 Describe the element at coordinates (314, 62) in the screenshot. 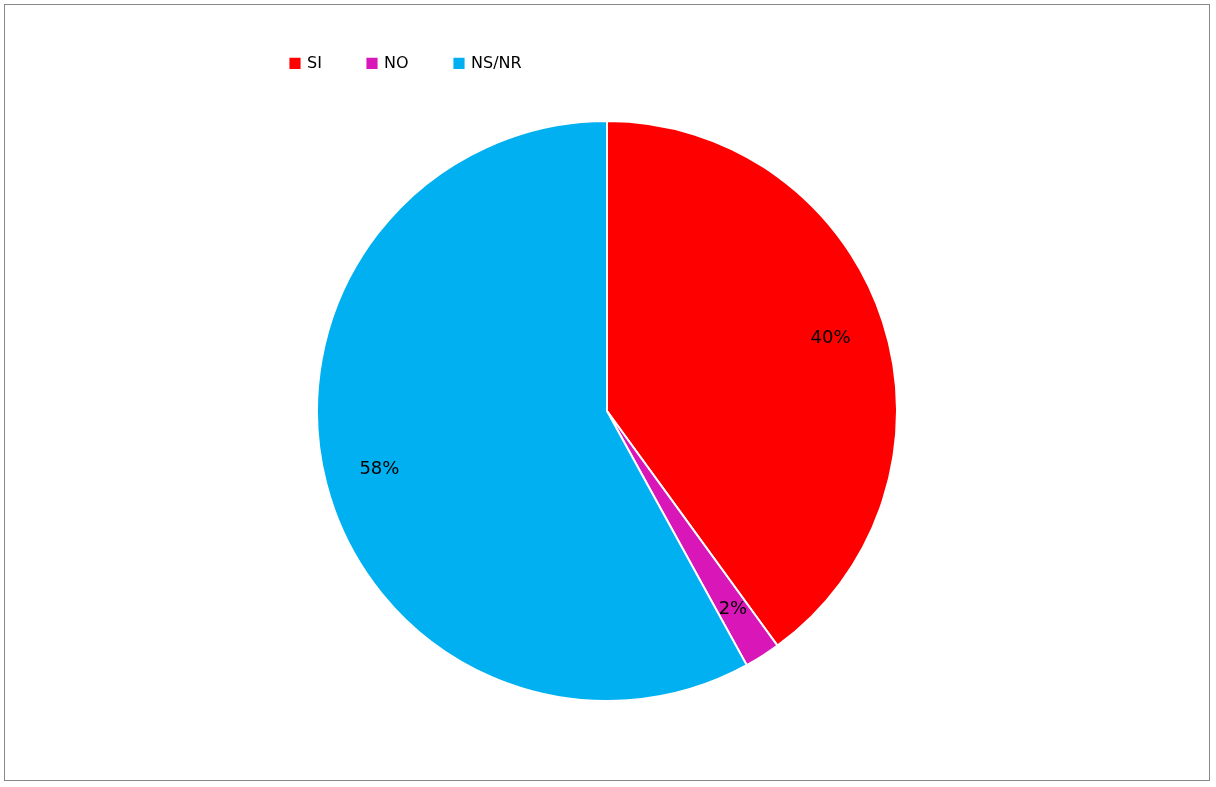

I see `legend-label: SI` at that location.